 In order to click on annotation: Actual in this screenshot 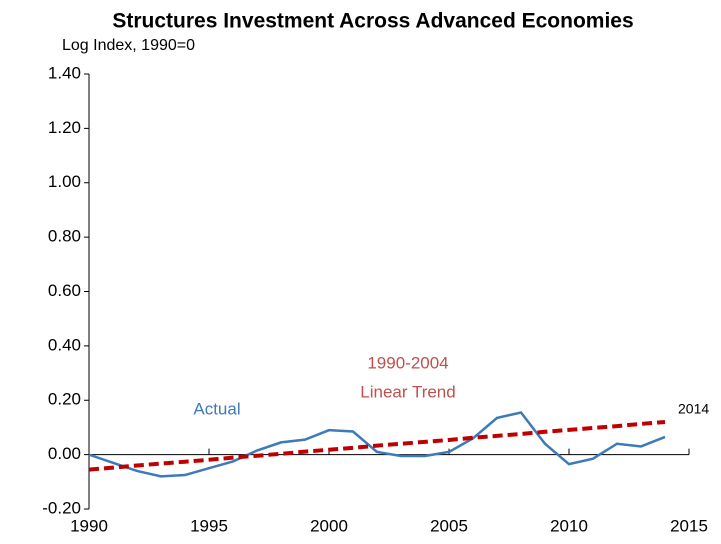, I will do `click(216, 408)`.